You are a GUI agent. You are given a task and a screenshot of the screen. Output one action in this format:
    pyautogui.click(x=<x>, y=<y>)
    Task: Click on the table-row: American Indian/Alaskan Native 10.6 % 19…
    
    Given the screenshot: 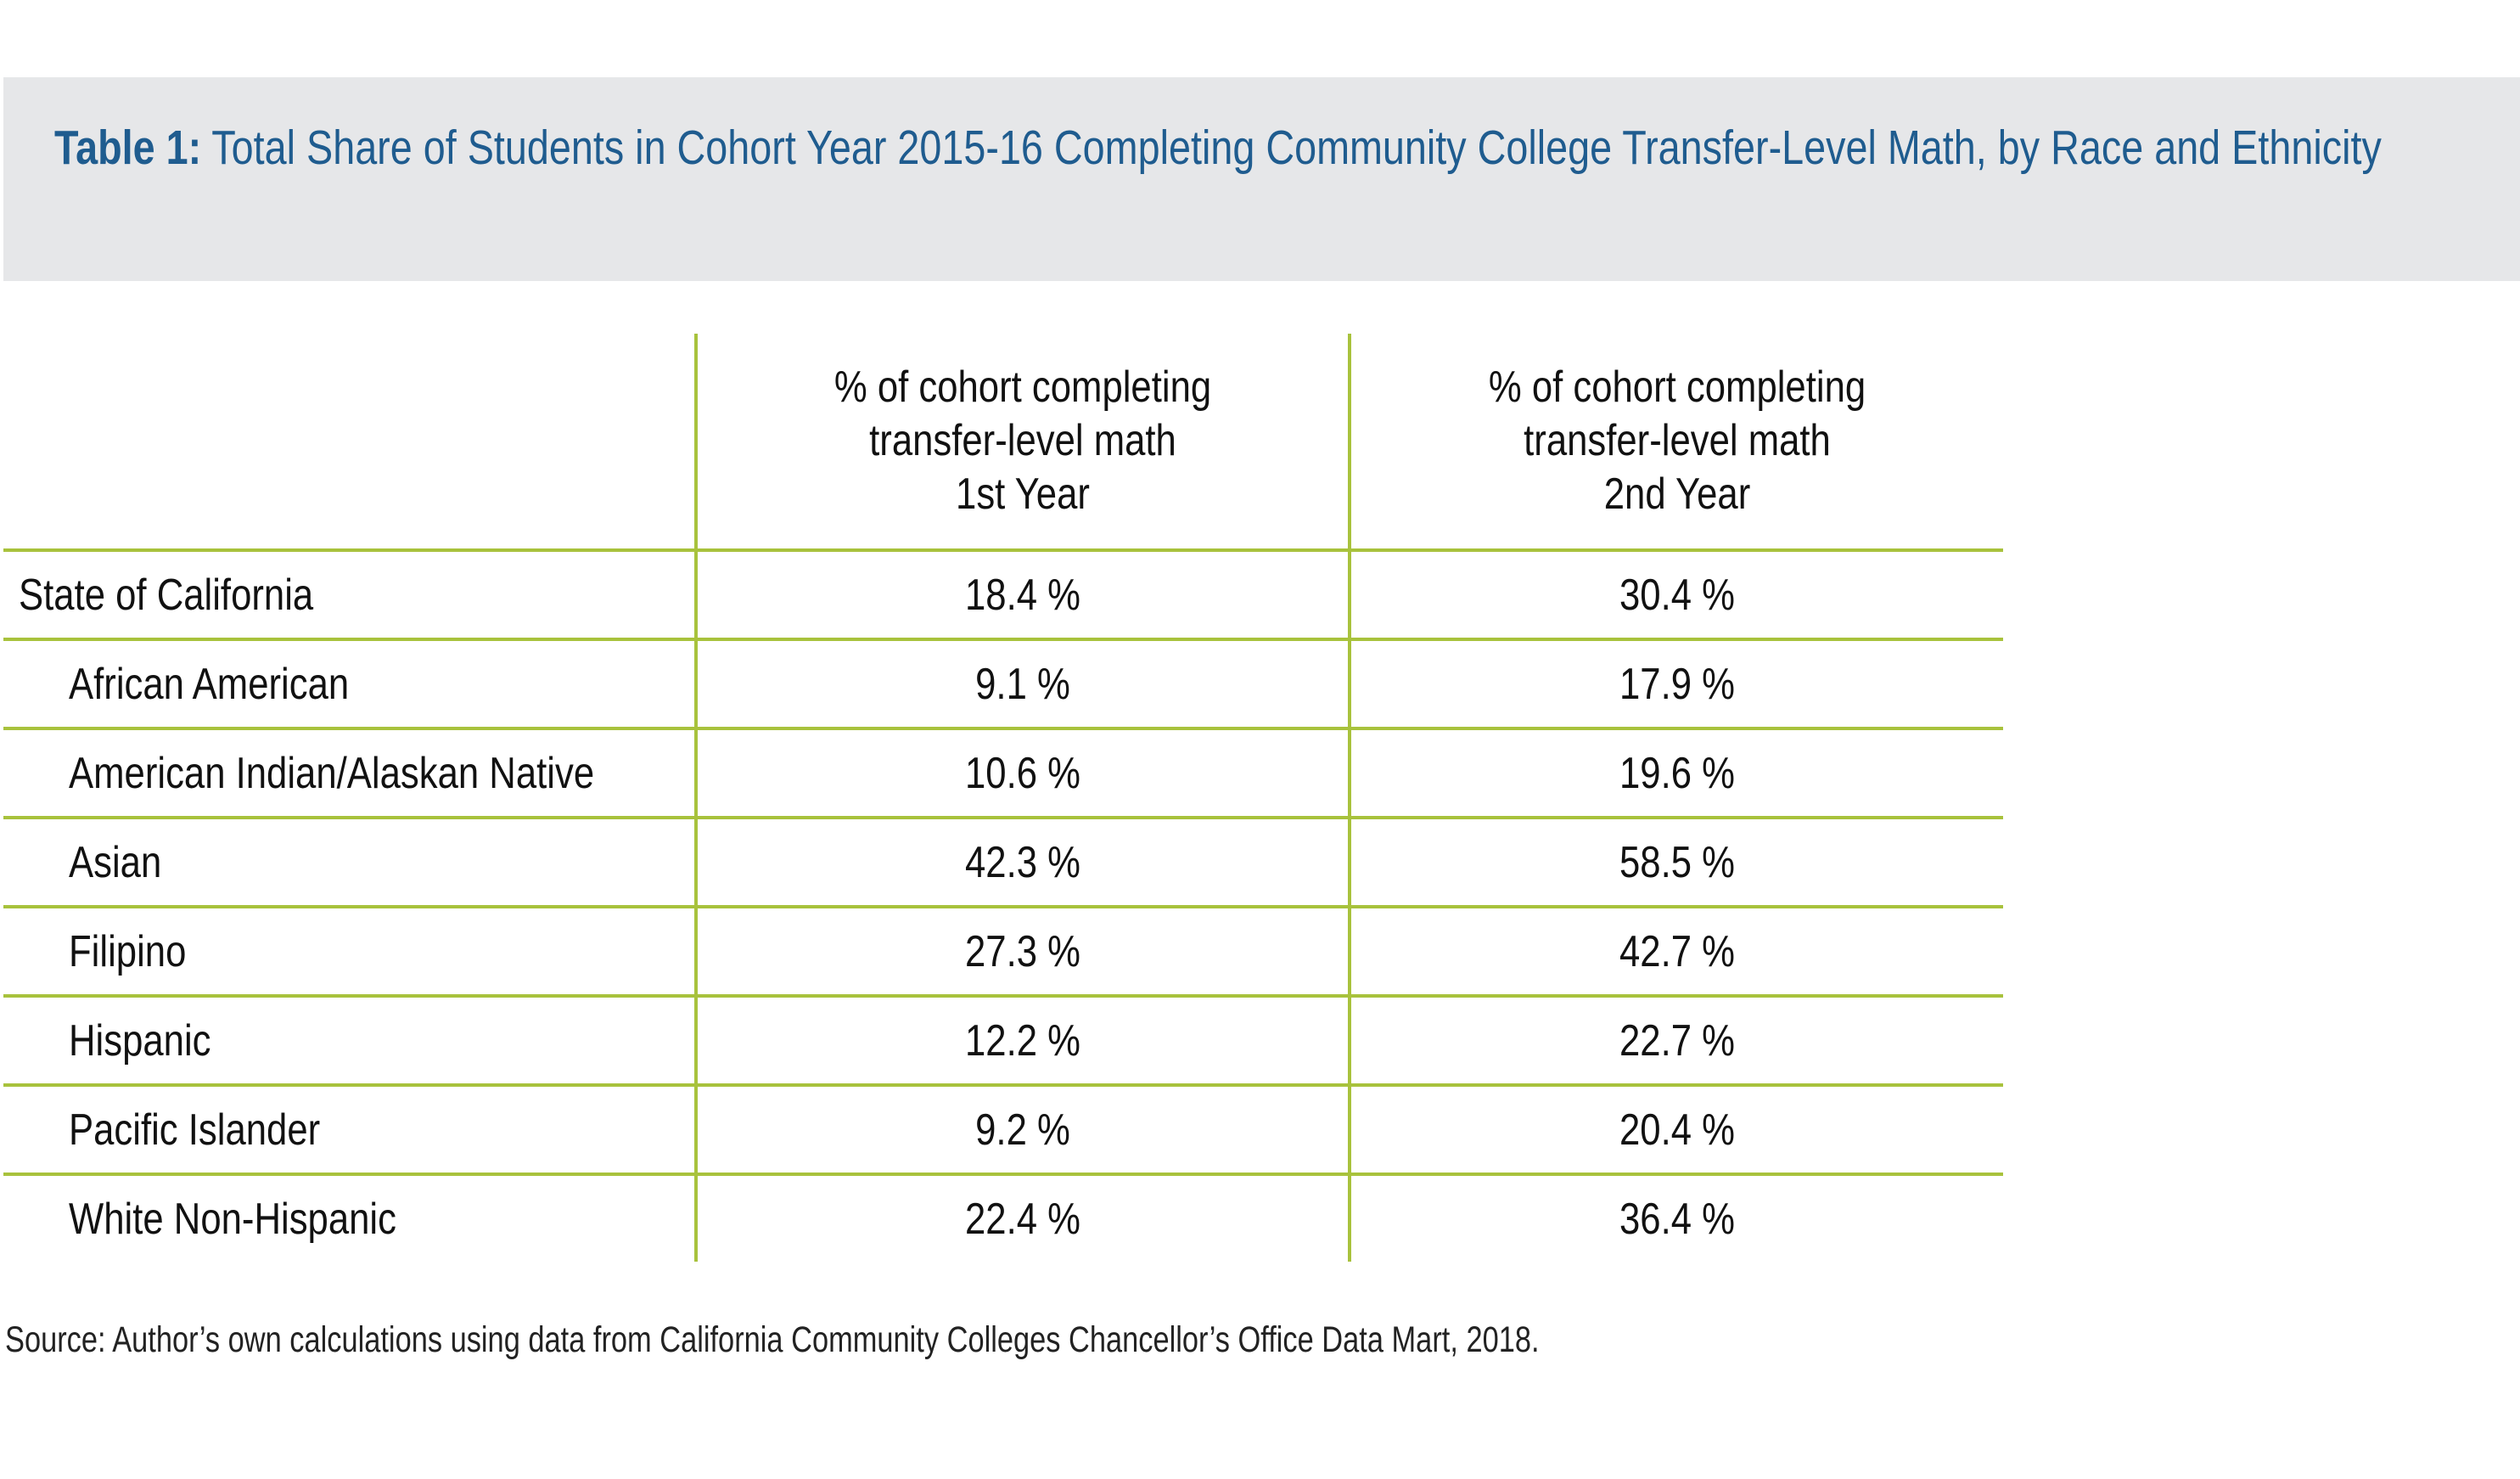 What is the action you would take?
    pyautogui.click(x=1003, y=773)
    